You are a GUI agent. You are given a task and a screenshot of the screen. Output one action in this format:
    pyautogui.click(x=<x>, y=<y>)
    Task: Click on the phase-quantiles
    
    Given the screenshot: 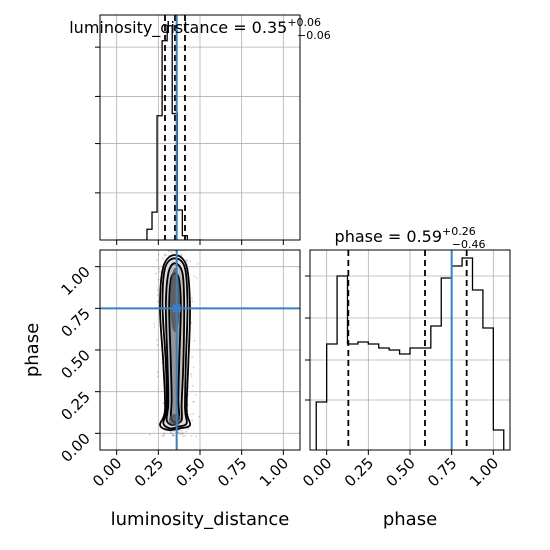 What is the action you would take?
    pyautogui.click(x=407, y=350)
    